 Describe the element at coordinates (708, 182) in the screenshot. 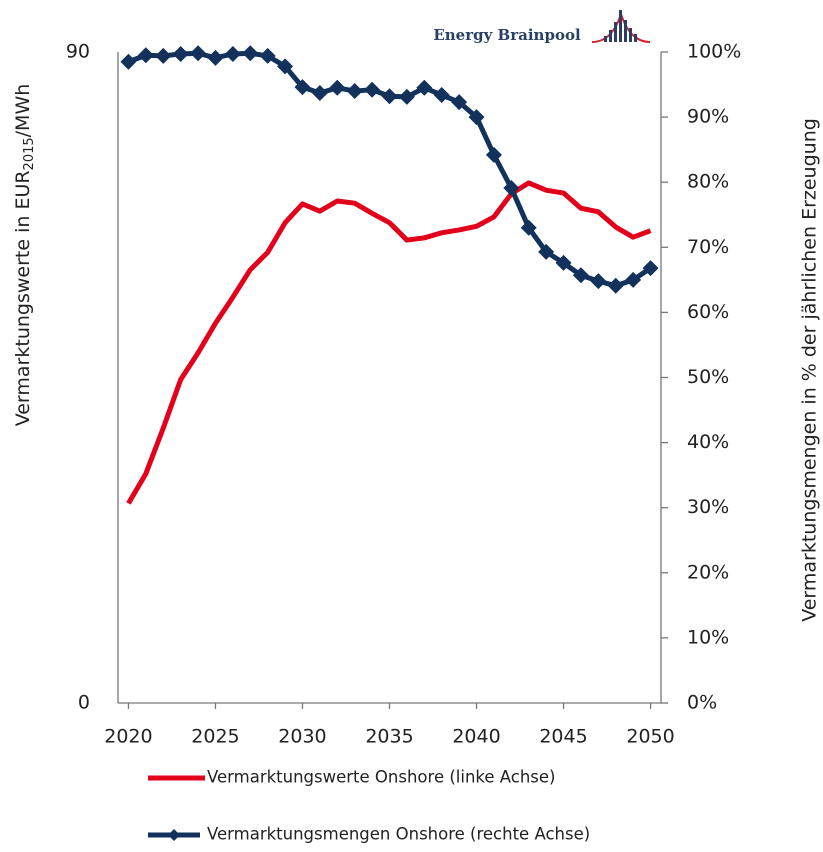

I see `y2-tick-label: 80%` at that location.